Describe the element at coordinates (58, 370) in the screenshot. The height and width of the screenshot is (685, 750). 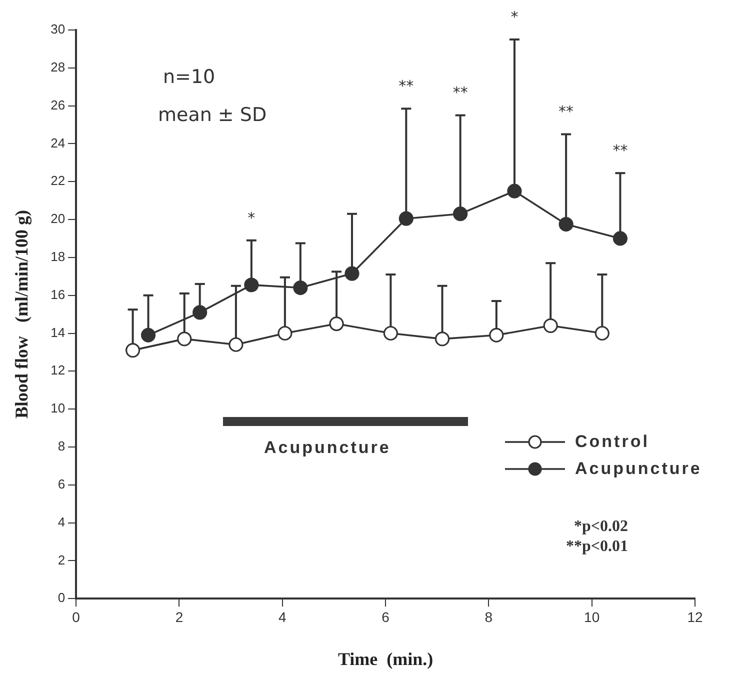
I see `y-tick-label: 12` at that location.